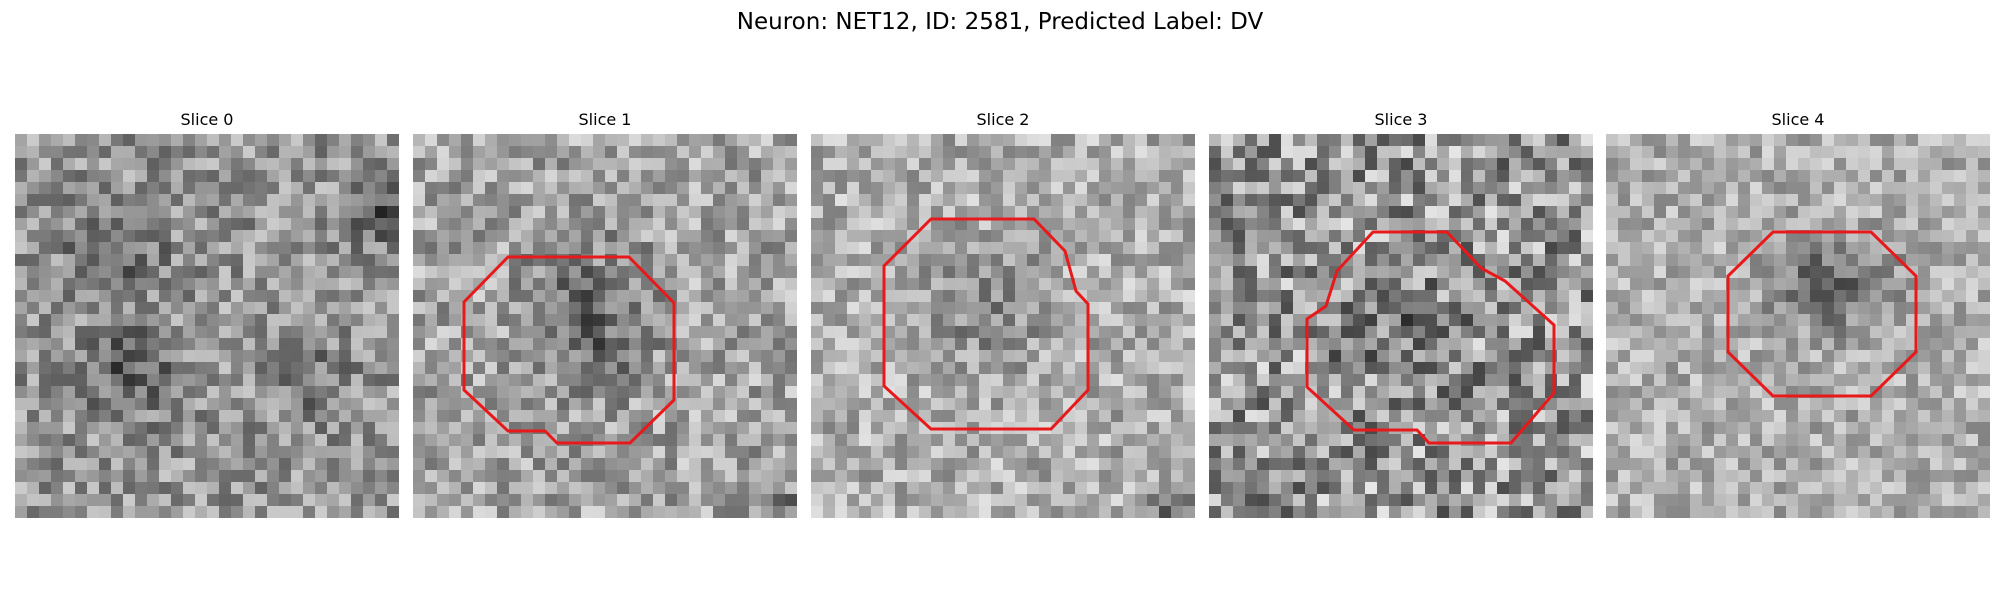  What do you see at coordinates (1401, 119) in the screenshot?
I see `slice-title: Slice 3` at bounding box center [1401, 119].